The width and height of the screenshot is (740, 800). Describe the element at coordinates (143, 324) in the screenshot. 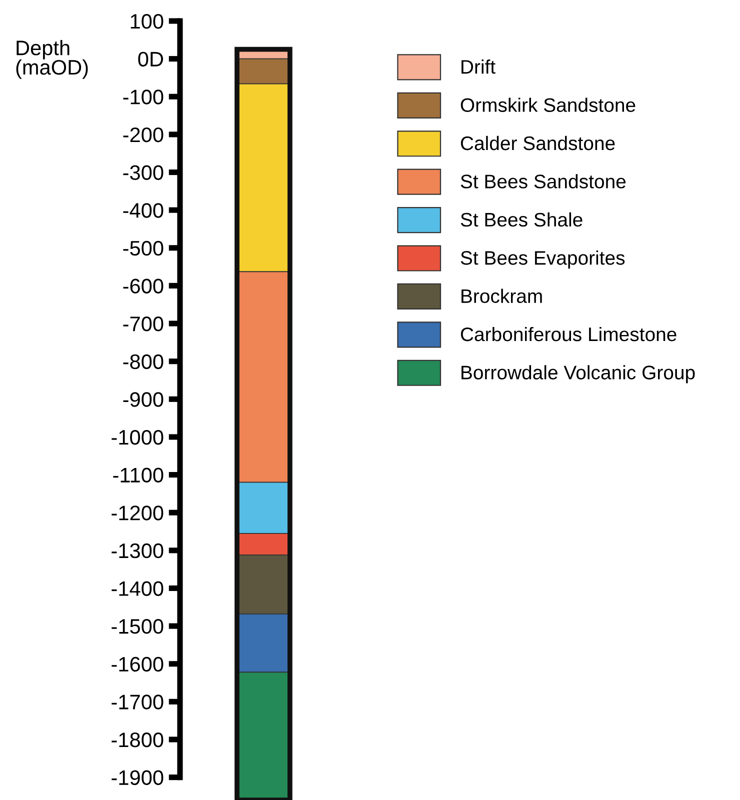

I see `y-tick-label: -700` at that location.